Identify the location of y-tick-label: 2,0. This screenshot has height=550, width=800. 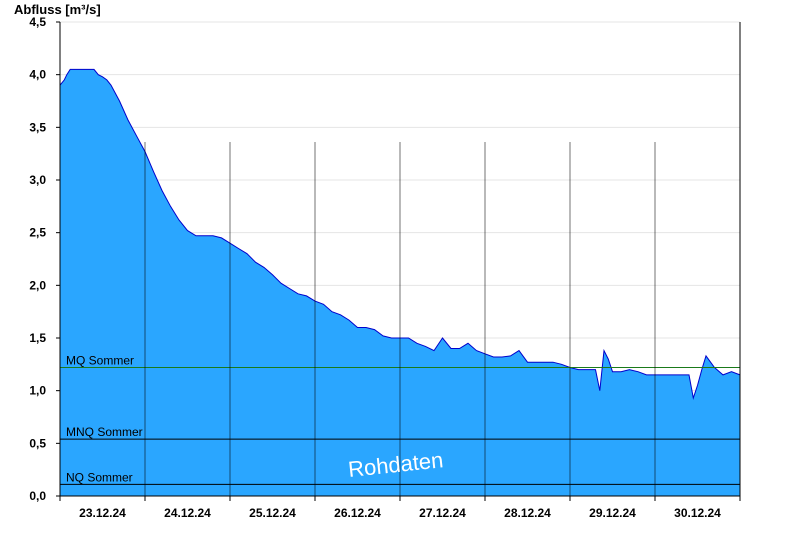
(37, 285).